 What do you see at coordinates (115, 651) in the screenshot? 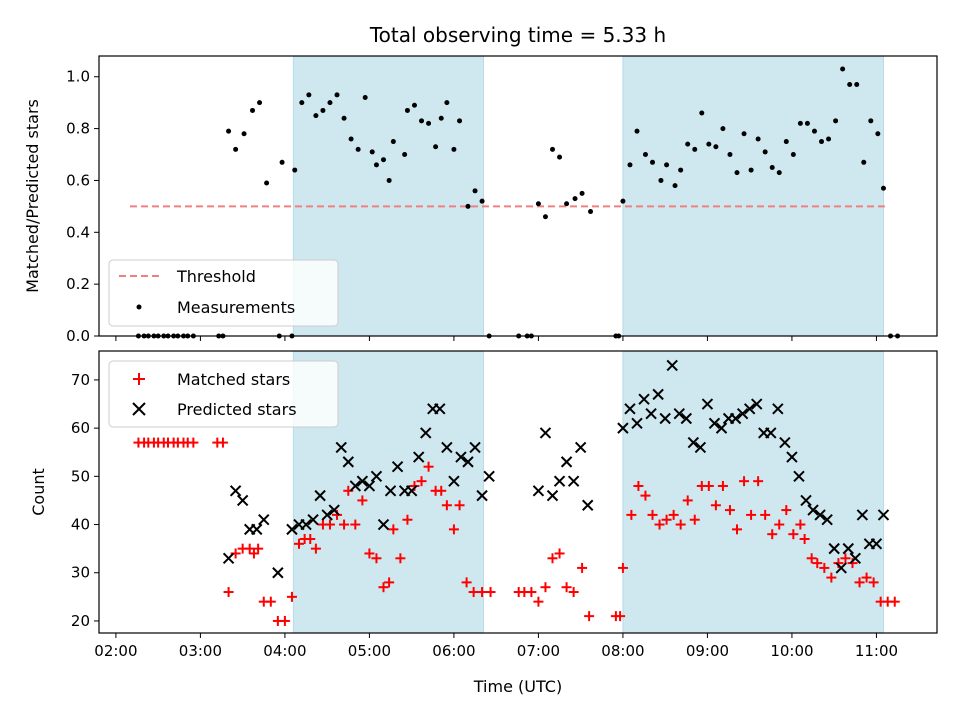
I see `x-tick-label: 02:00` at bounding box center [115, 651].